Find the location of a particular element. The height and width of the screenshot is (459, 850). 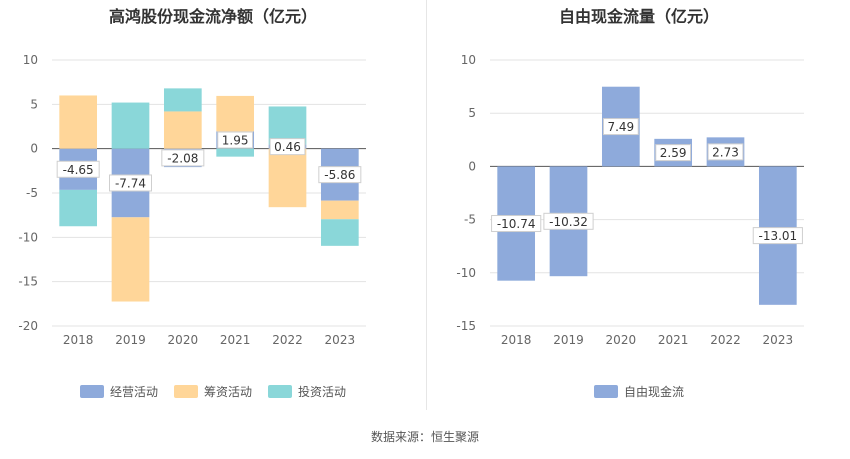

data-label-text: 7.49 is located at coordinates (620, 127).